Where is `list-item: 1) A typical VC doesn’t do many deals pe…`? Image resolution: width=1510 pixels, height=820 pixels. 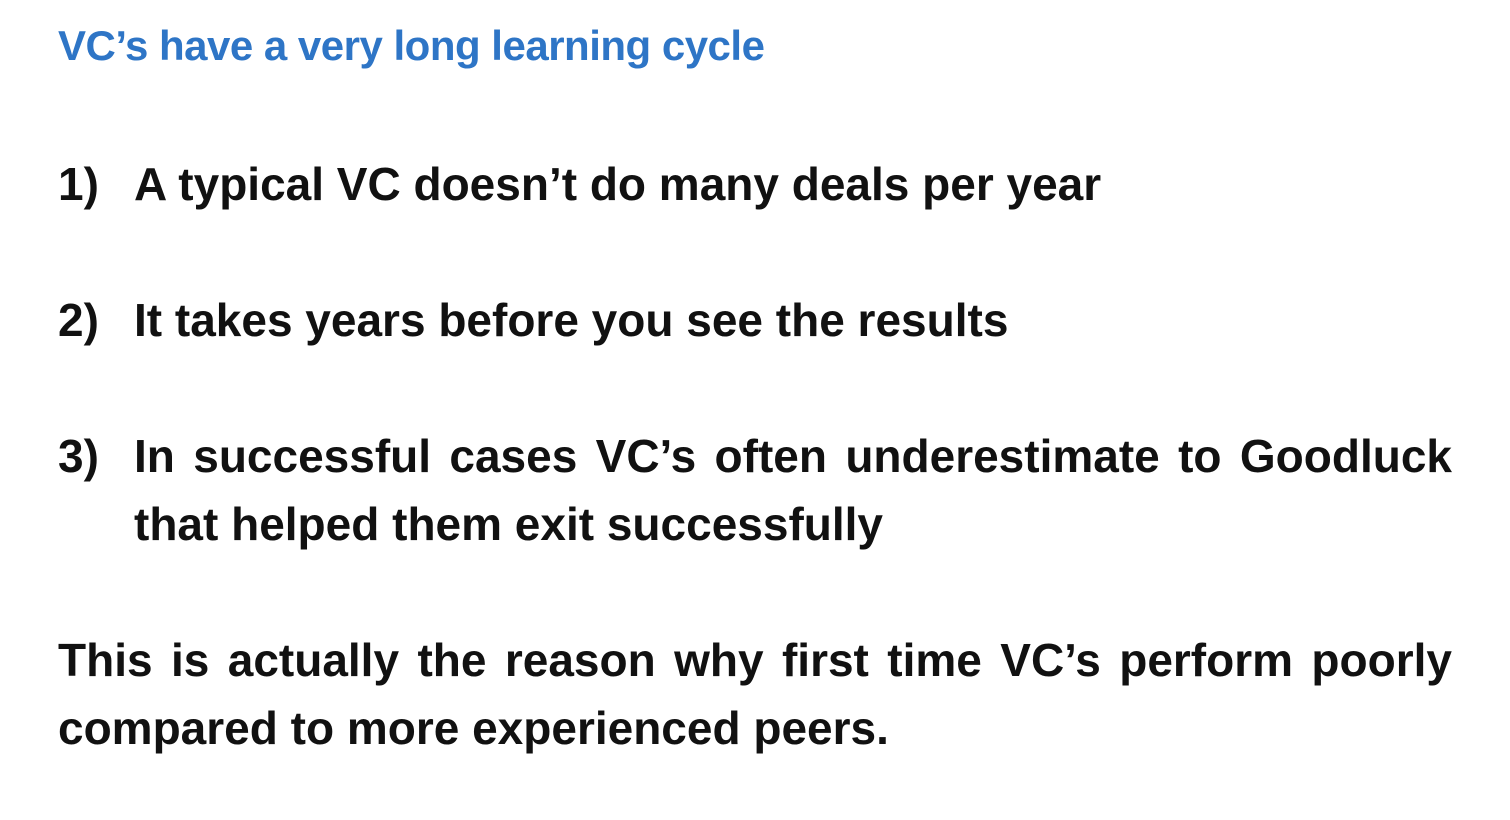
list-item: 1) A typical VC doesn’t do many deals pe… is located at coordinates (755, 184).